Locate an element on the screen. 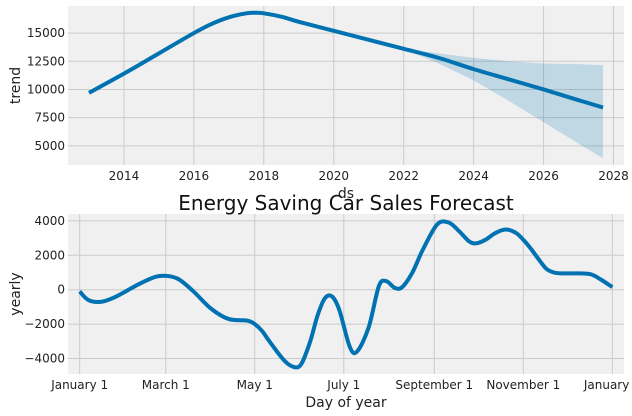  x-tick-label: March 1 is located at coordinates (166, 385).